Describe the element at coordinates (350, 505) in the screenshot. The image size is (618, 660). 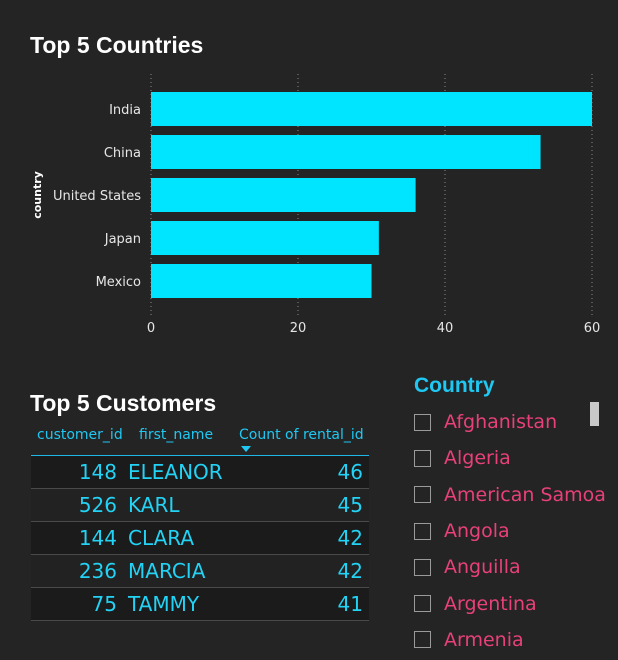
I see `cell-rental-count: 45` at that location.